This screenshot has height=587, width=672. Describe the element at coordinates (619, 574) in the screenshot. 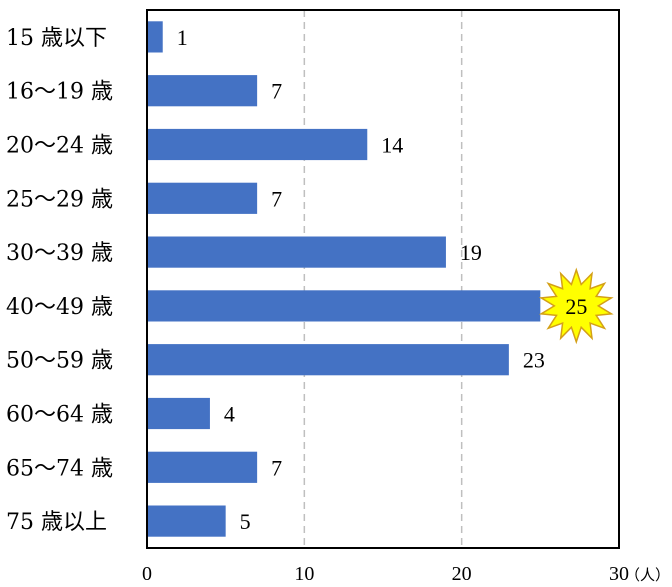

I see `x-tick-label: 30` at that location.